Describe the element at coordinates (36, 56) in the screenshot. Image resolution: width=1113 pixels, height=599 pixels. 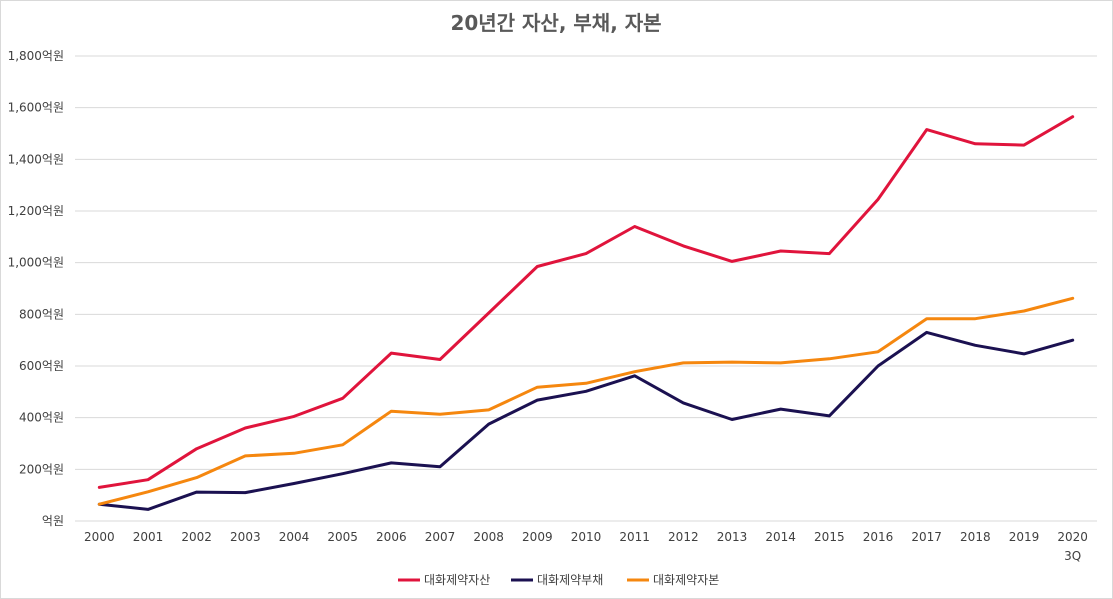
I see `y-tick-label: 1,800억원` at that location.